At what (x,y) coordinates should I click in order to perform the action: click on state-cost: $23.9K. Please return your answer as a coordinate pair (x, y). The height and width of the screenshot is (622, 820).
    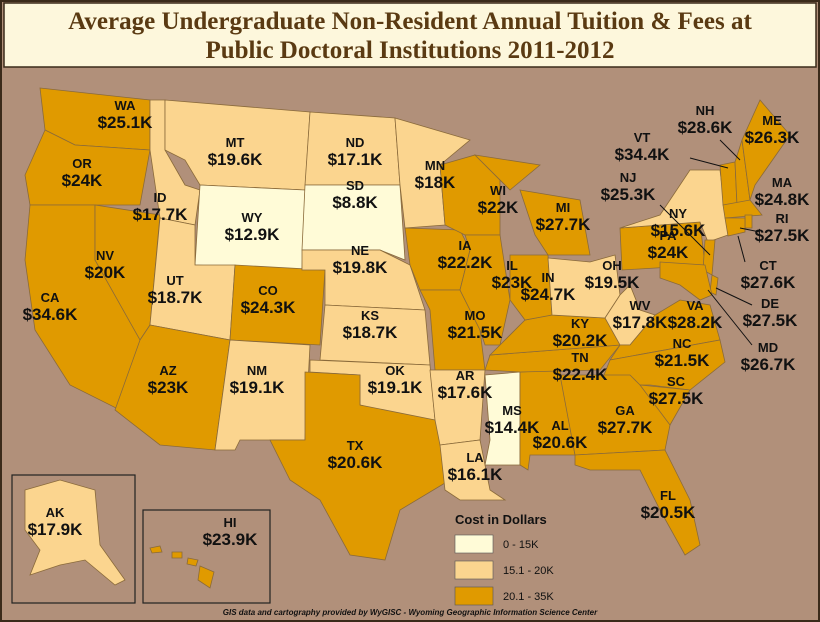
    Looking at the image, I should click on (231, 539).